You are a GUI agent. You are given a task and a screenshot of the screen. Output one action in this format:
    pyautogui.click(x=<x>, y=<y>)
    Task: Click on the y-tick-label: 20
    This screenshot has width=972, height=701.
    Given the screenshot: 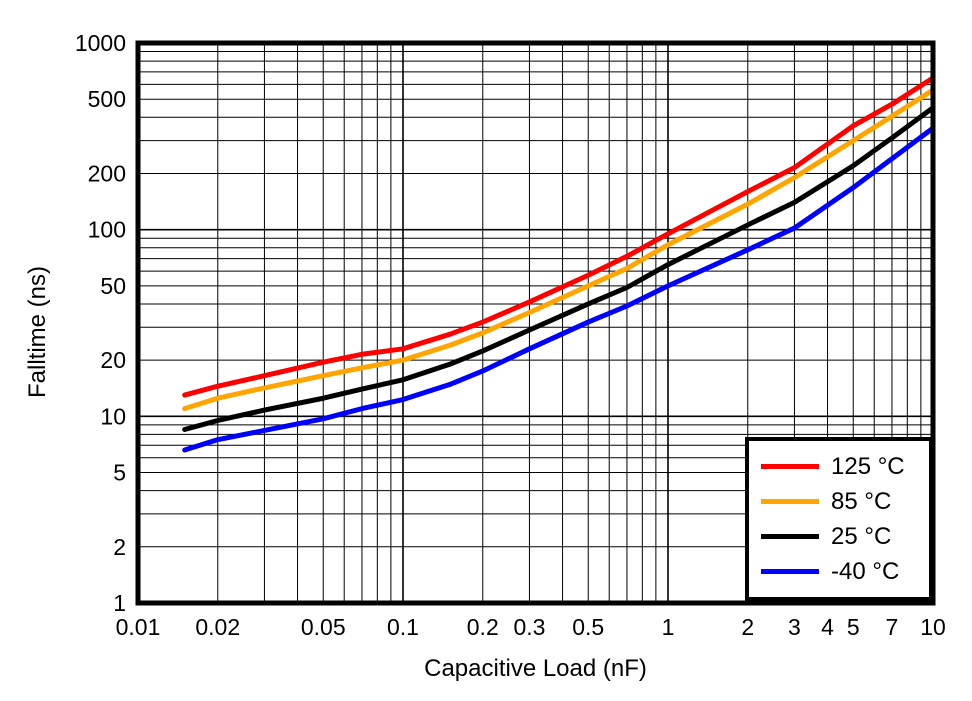 What is the action you would take?
    pyautogui.click(x=113, y=360)
    